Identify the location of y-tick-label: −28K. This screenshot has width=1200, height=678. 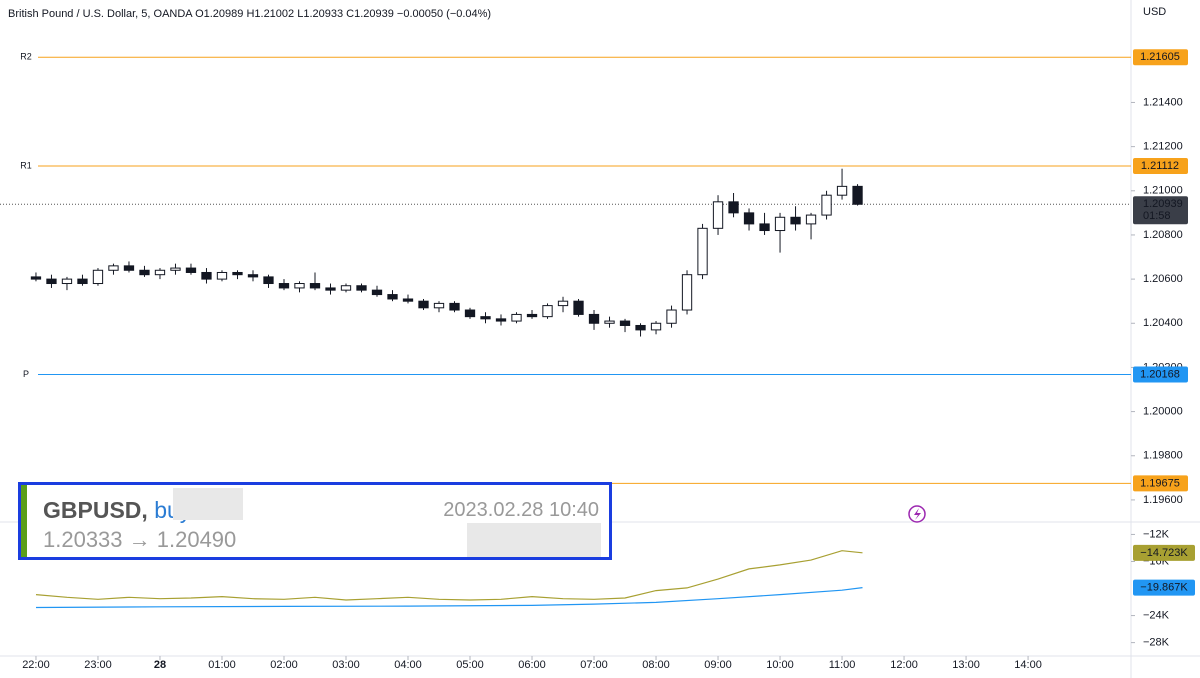
(1156, 643).